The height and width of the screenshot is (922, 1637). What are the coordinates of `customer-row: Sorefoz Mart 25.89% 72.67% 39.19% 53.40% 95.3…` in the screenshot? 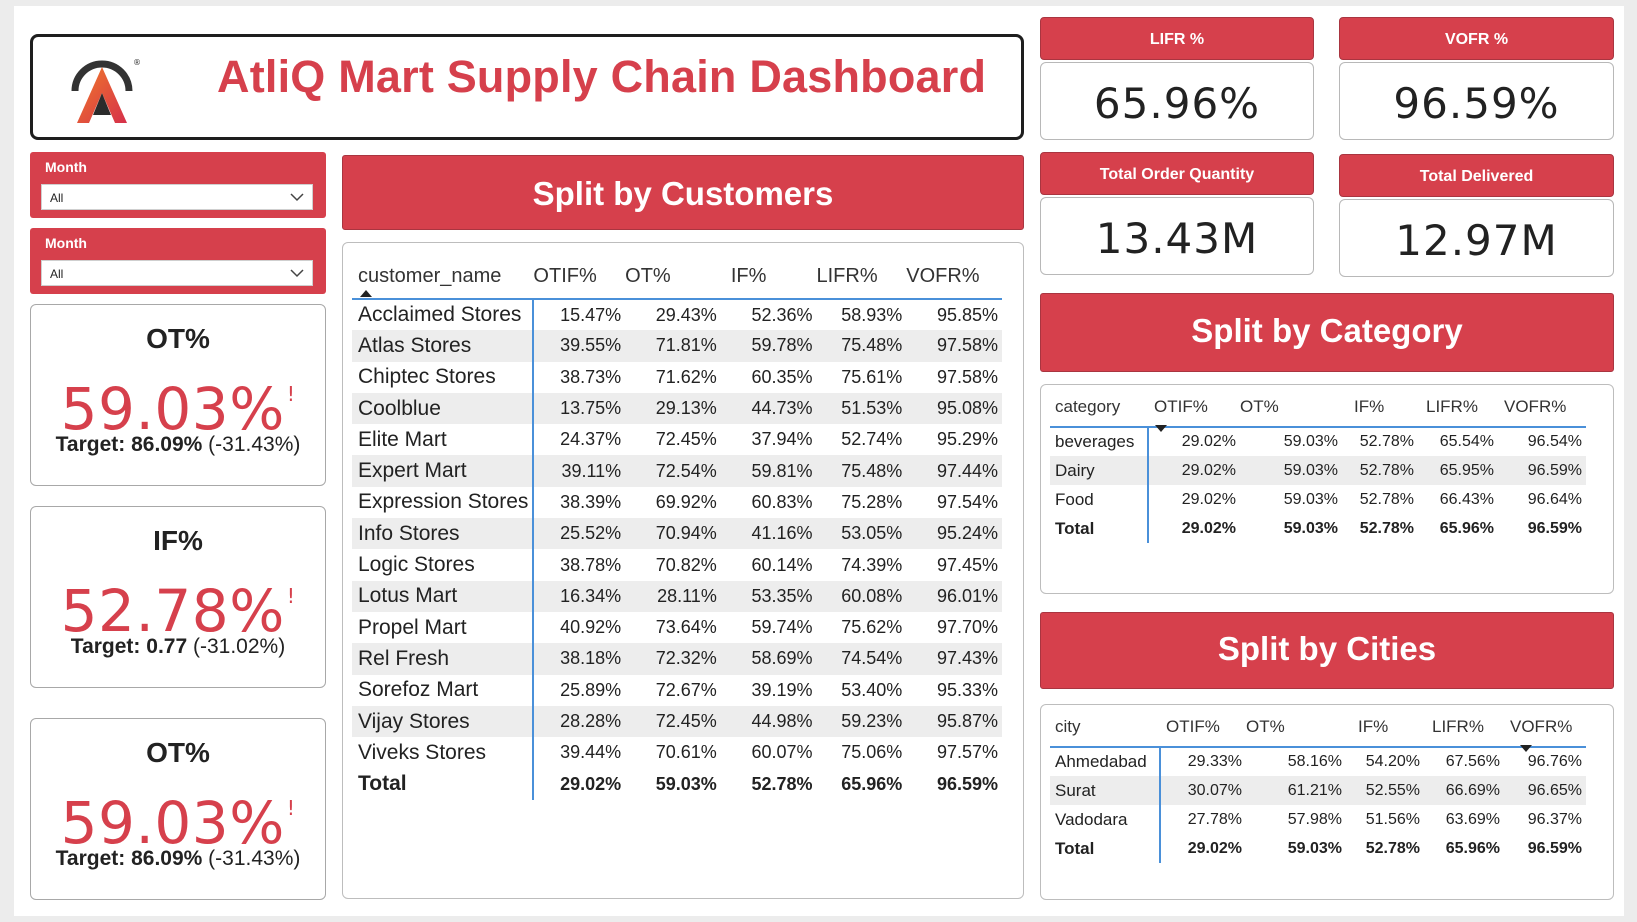 It's located at (677, 690).